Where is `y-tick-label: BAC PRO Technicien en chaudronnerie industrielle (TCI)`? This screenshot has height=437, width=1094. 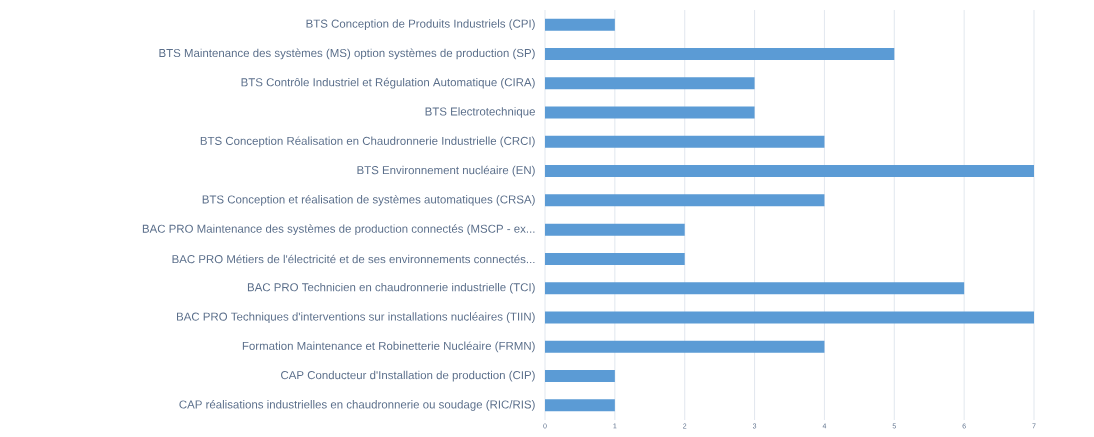
y-tick-label: BAC PRO Technicien en chaudronnerie industrielle (TCI) is located at coordinates (391, 288).